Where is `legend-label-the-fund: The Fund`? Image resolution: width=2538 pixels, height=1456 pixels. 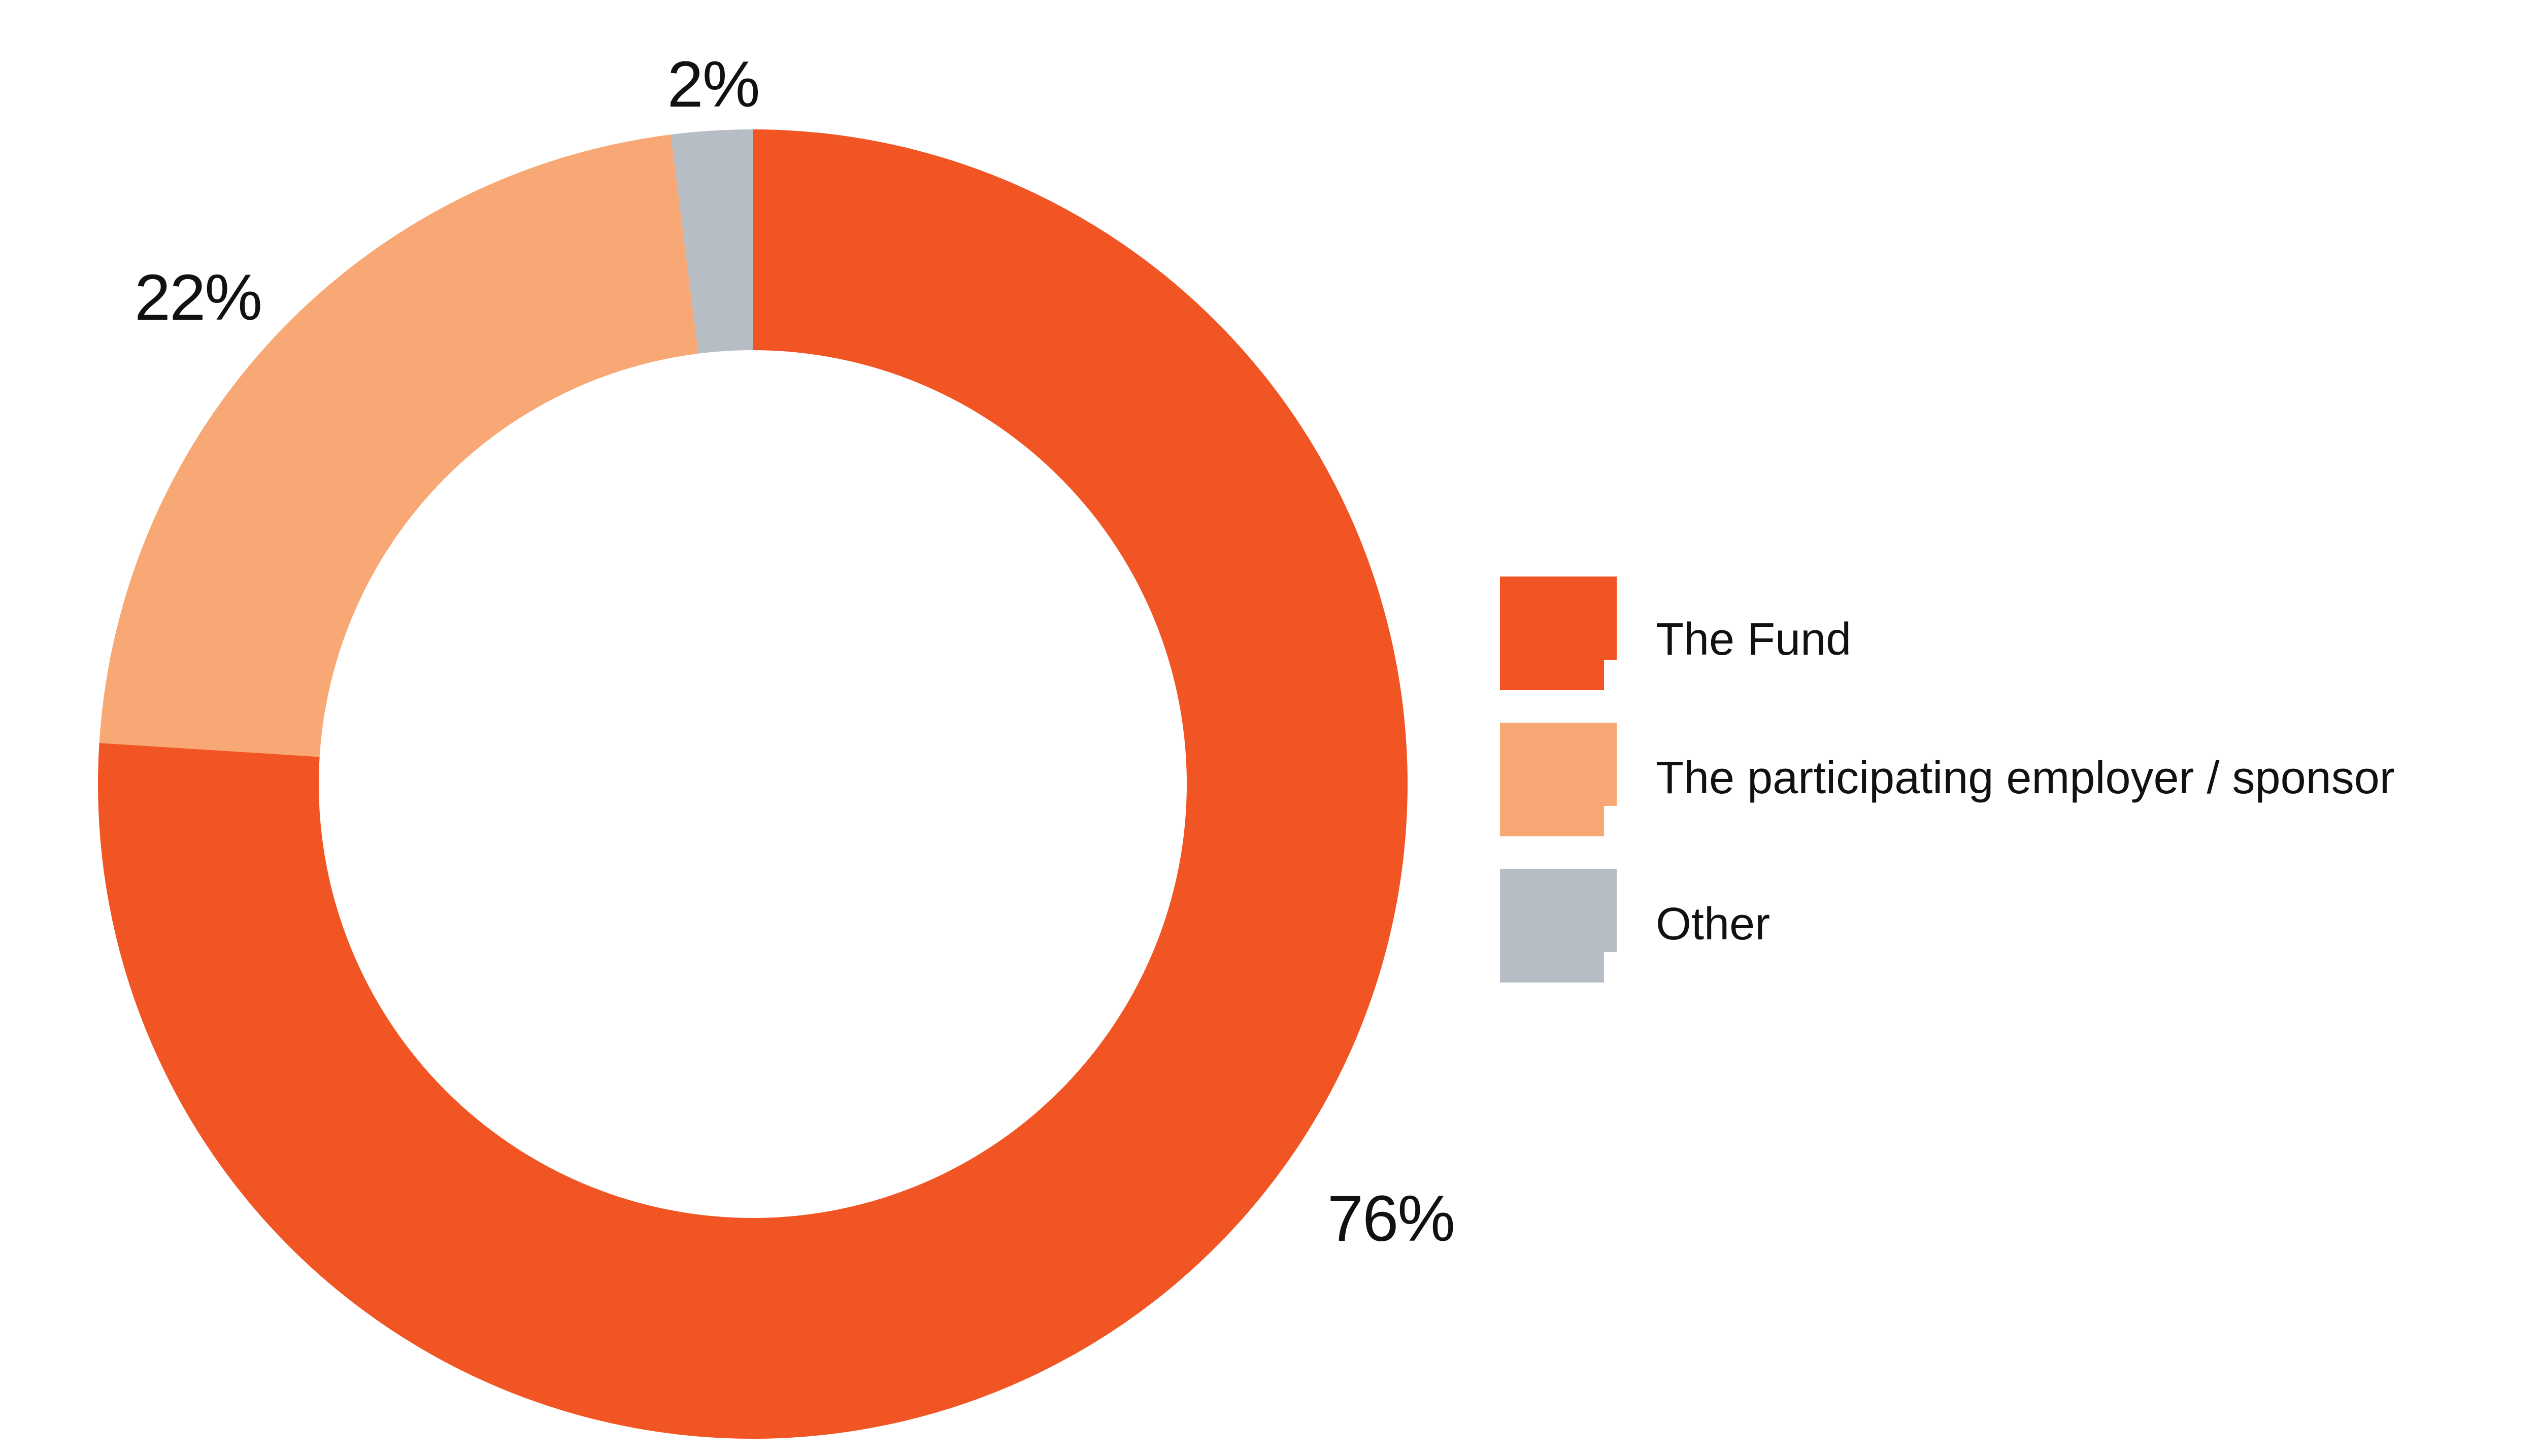
legend-label-the-fund: The Fund is located at coordinates (1754, 639).